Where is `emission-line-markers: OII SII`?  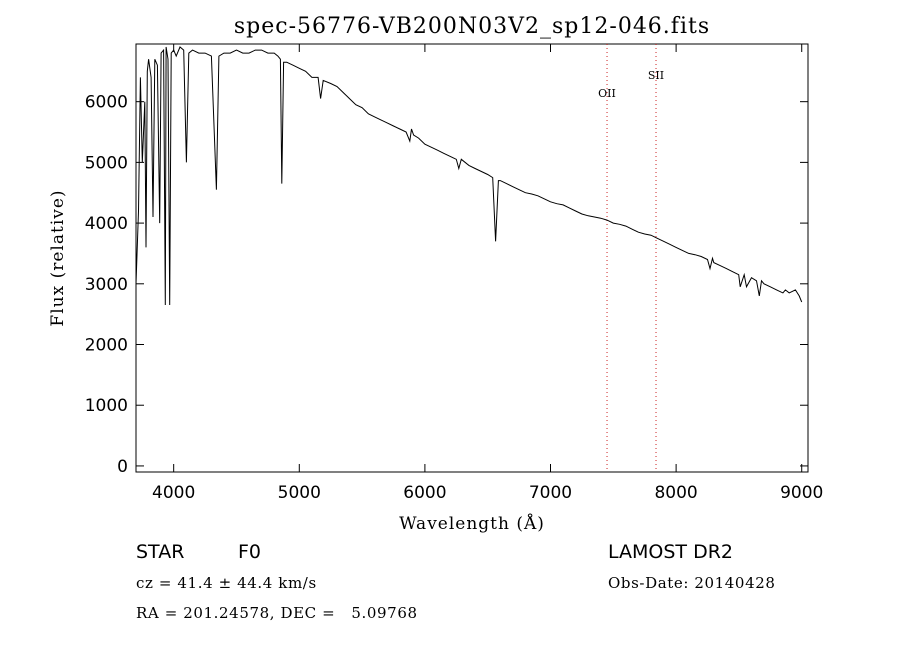 emission-line-markers: OII SII is located at coordinates (631, 258).